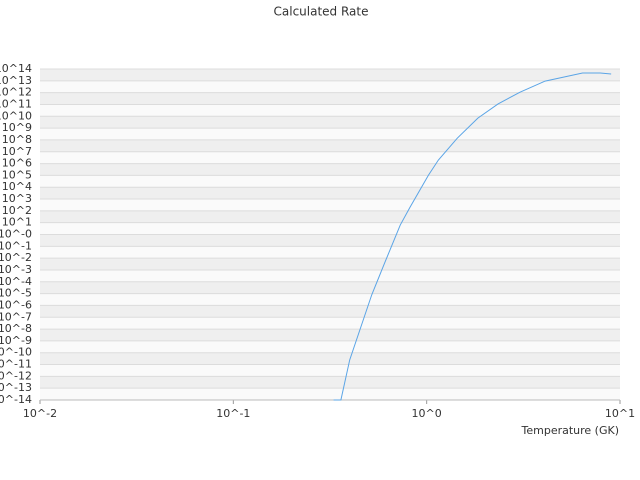 The image size is (640, 480). What do you see at coordinates (16, 328) in the screenshot?
I see `y-tick-label: 10^-8` at bounding box center [16, 328].